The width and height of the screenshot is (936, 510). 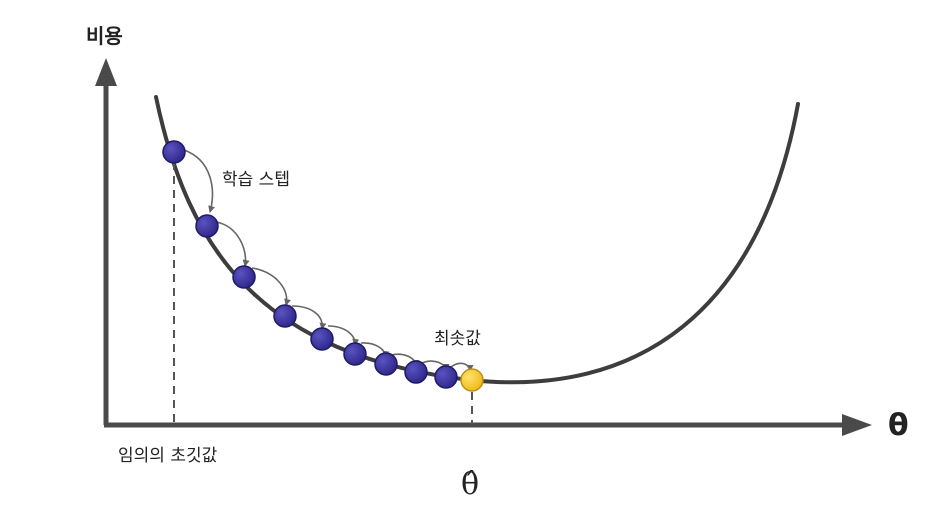 I want to click on y-axis-arrowhead, so click(x=106, y=72).